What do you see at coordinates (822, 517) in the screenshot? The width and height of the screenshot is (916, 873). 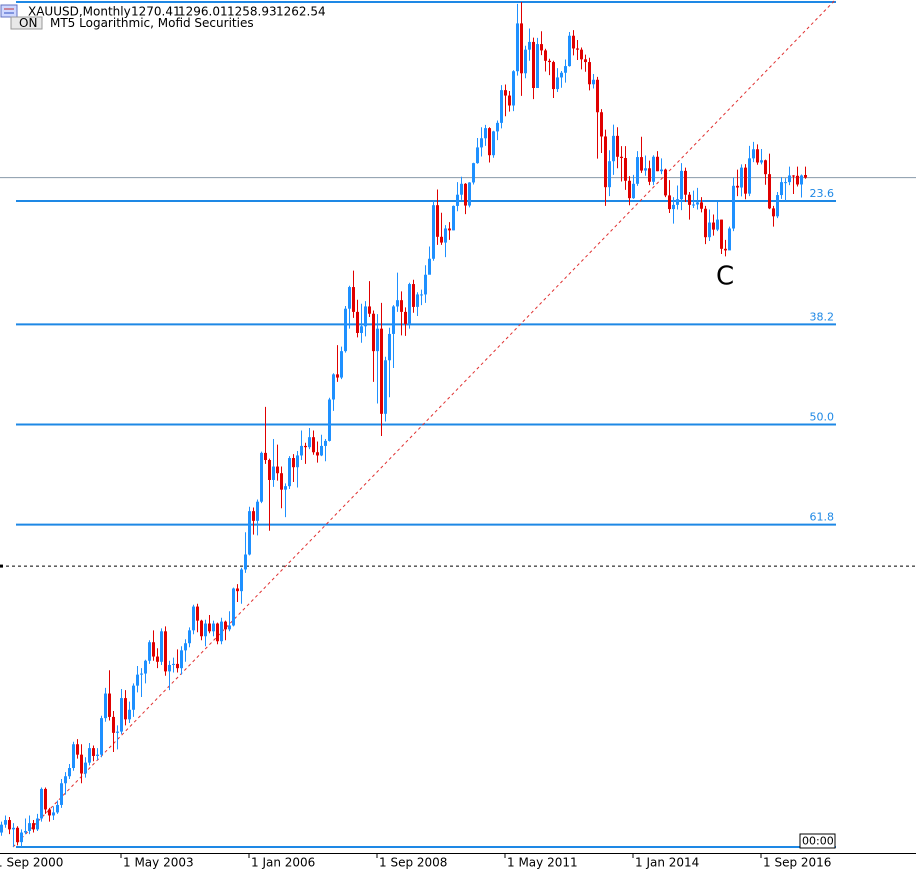 I see `fib-label: 61.8` at bounding box center [822, 517].